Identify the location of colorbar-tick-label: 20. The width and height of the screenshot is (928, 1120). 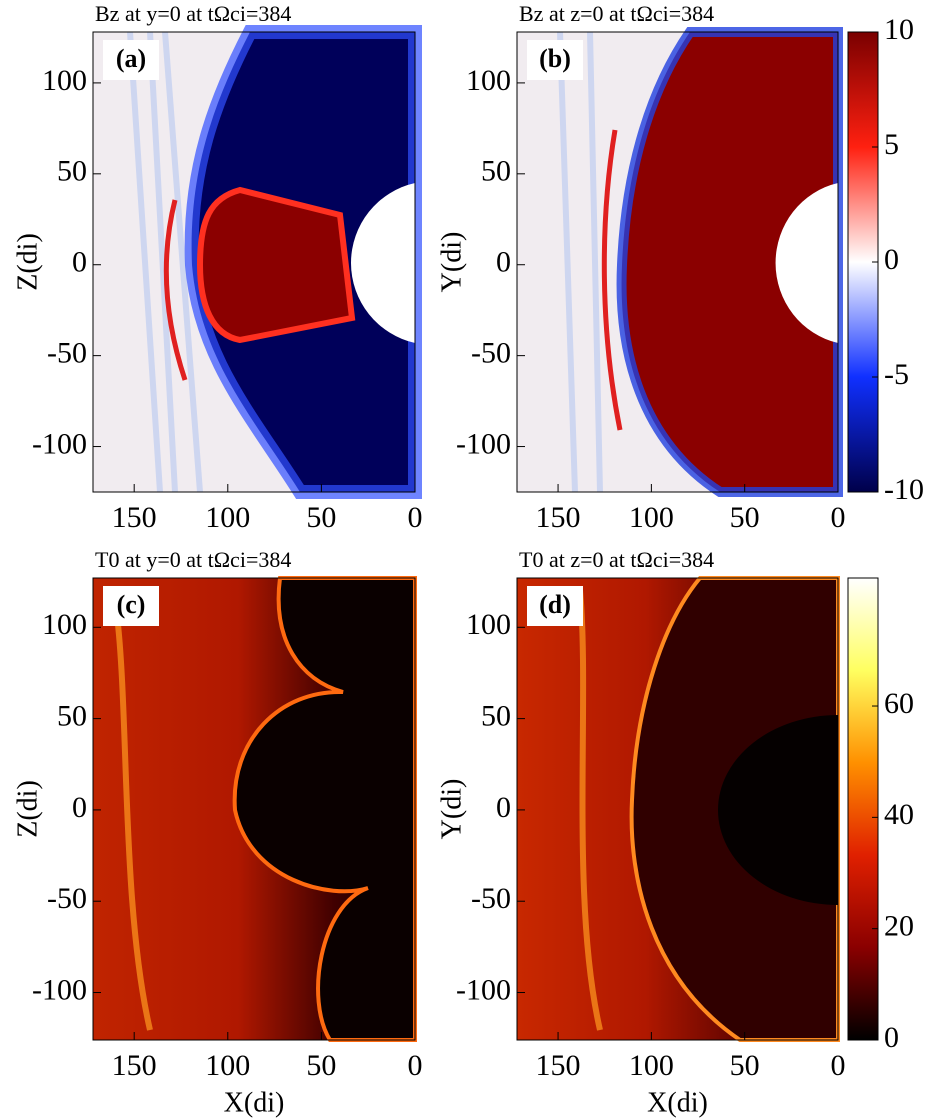
(899, 926).